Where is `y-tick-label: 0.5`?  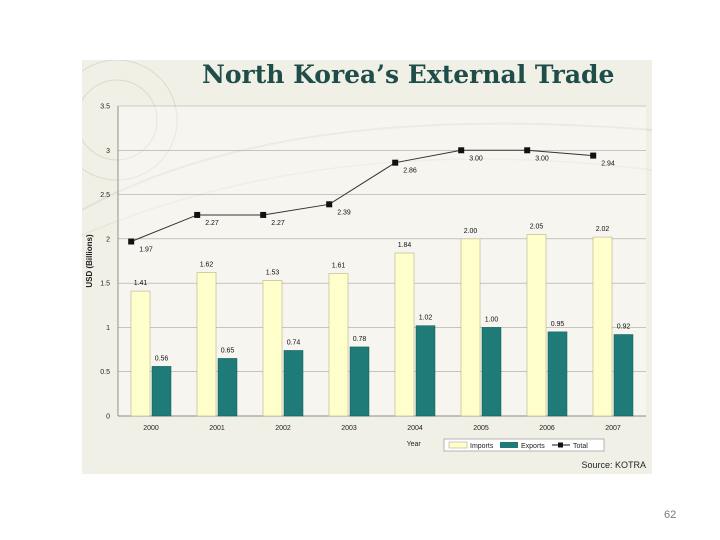
y-tick-label: 0.5 is located at coordinates (105, 372).